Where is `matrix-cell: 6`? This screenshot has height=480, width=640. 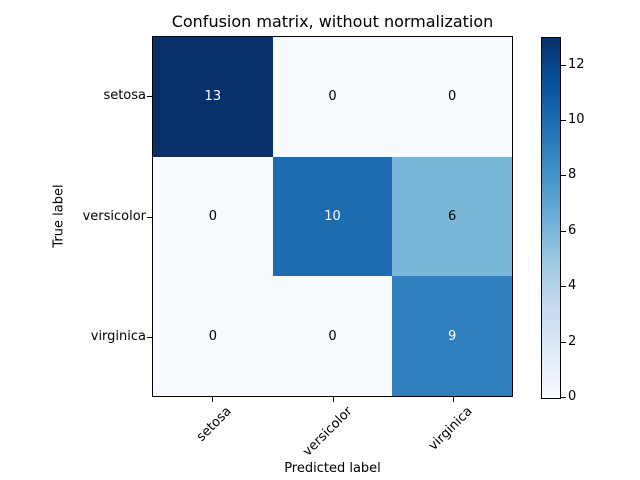 matrix-cell: 6 is located at coordinates (452, 216).